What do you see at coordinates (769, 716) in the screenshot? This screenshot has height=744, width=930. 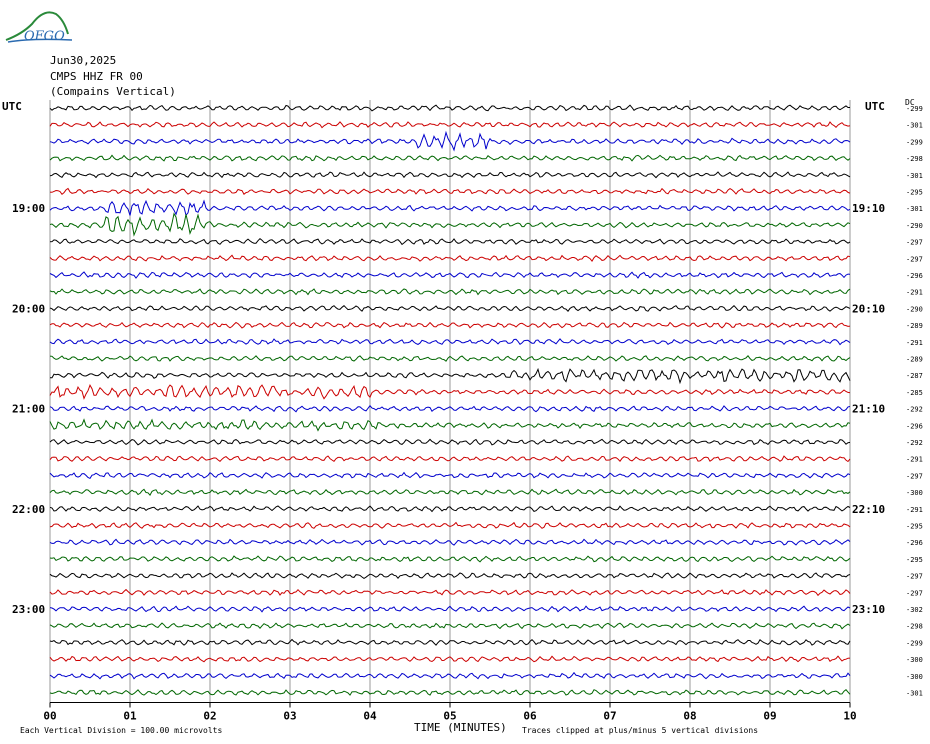 I see `x-tick-label-09: 09` at bounding box center [769, 716].